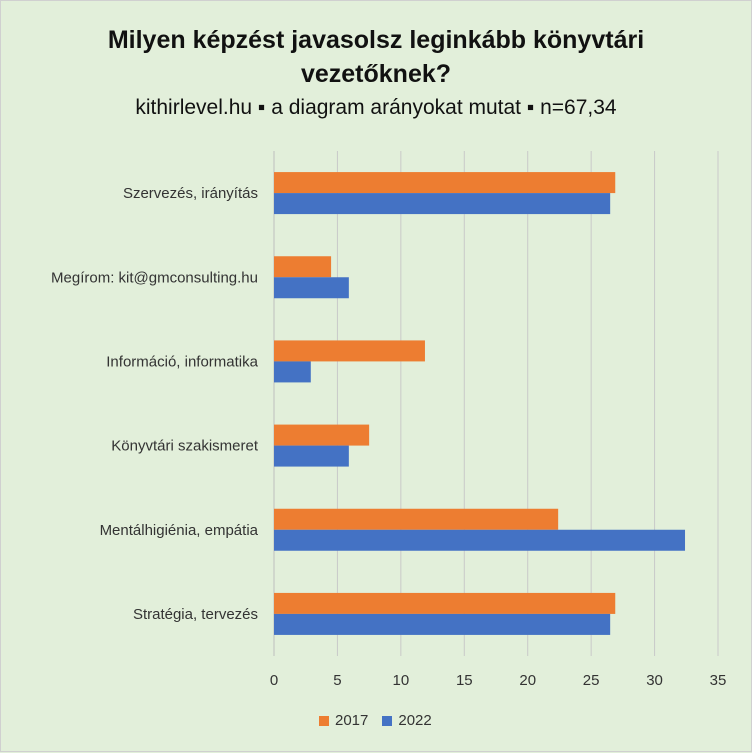 The image size is (752, 753). What do you see at coordinates (464, 680) in the screenshot?
I see `x-tick-label-15: 15` at bounding box center [464, 680].